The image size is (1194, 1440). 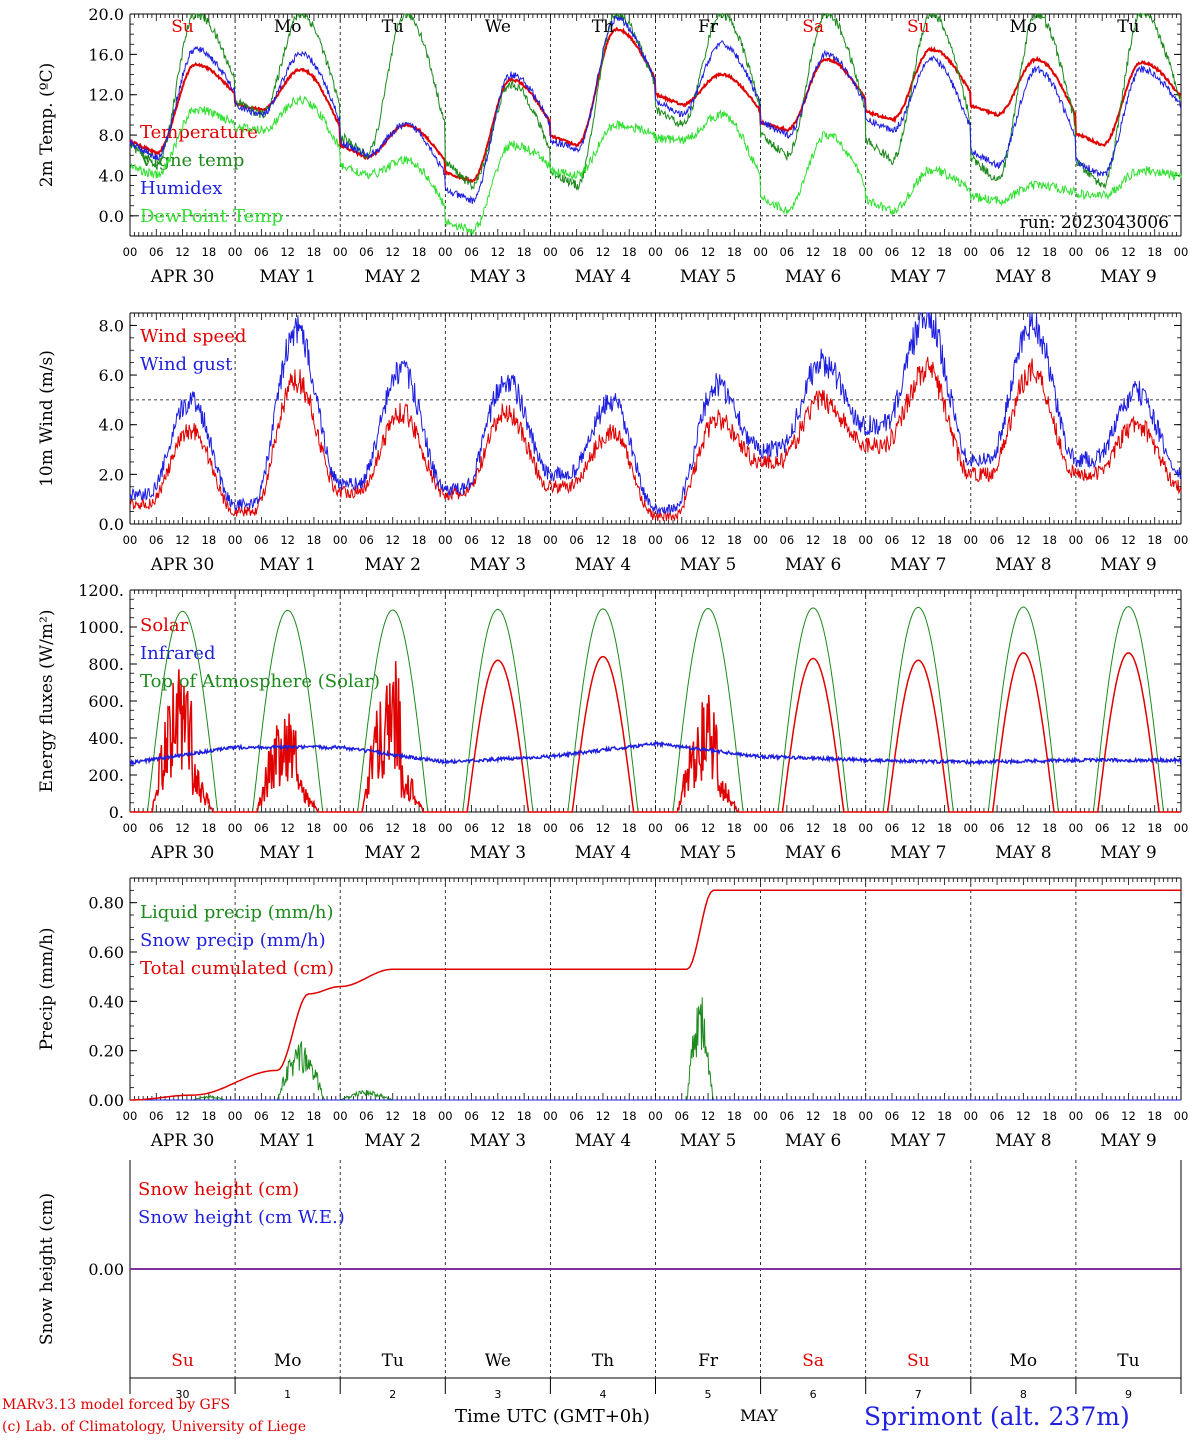 I want to click on day-number-label: 6, so click(x=813, y=1394).